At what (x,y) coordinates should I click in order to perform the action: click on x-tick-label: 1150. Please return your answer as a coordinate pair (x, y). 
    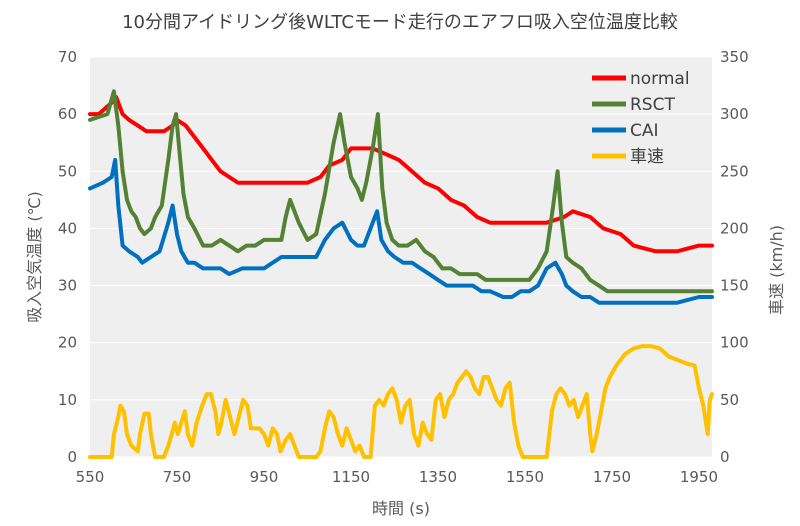
    Looking at the image, I should click on (351, 477).